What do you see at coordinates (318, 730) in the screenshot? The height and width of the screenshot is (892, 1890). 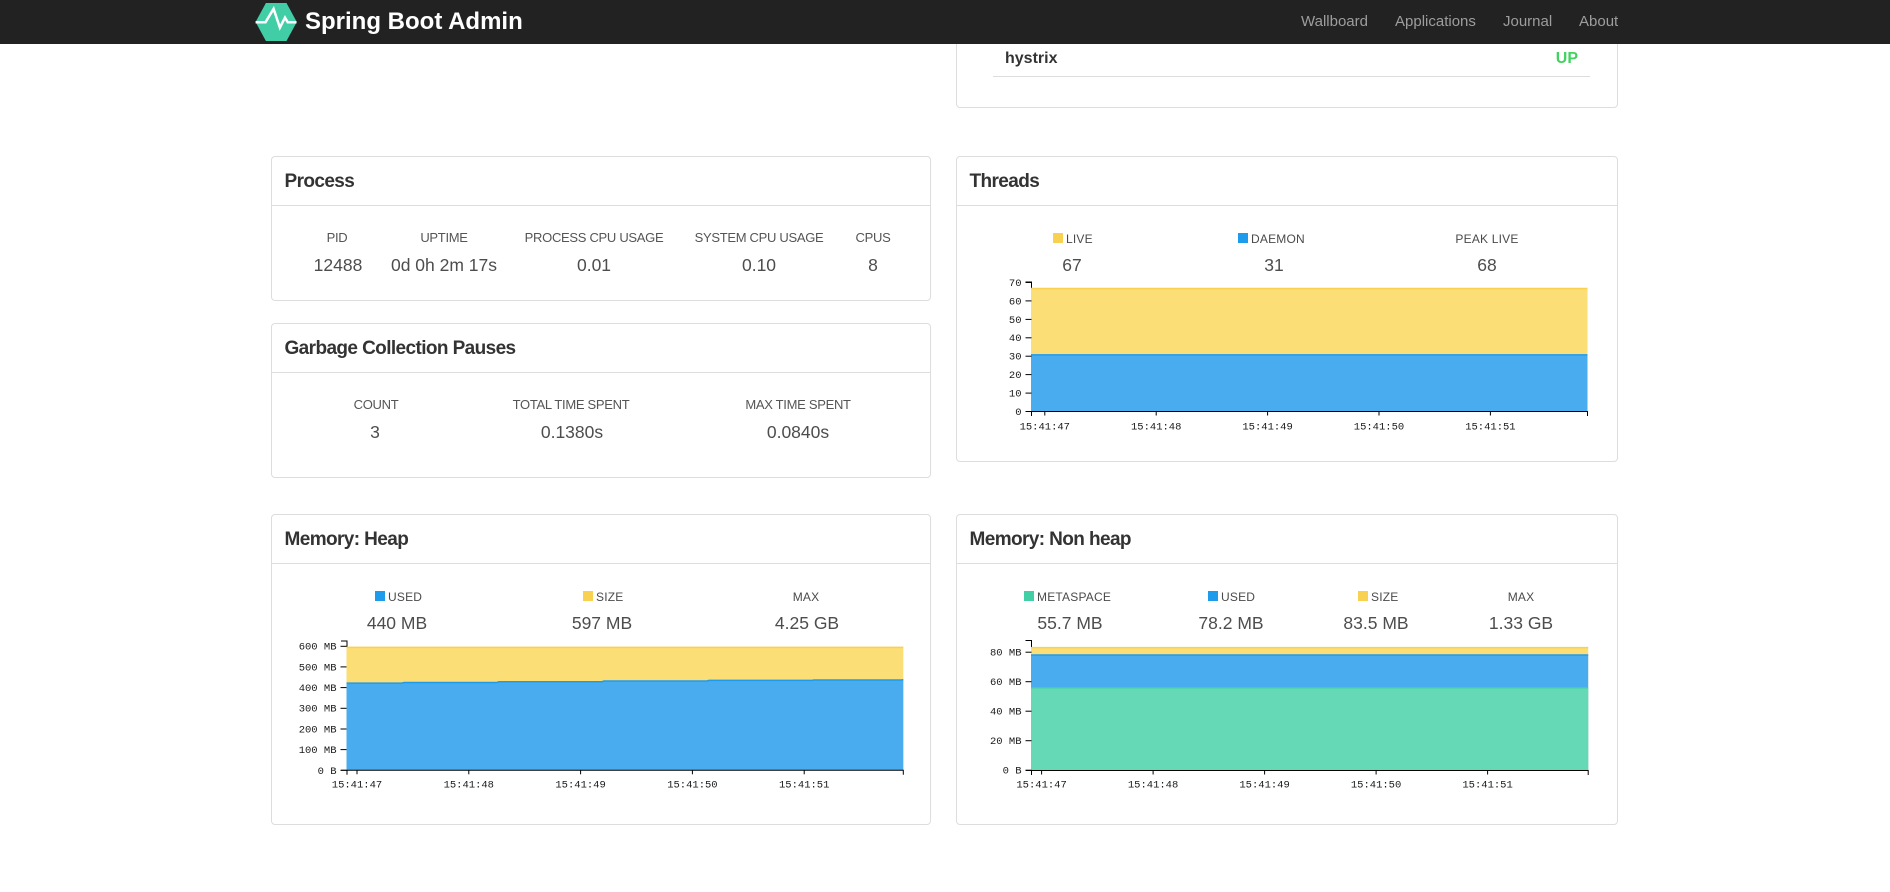 I see `svg-text: 200 MB` at bounding box center [318, 730].